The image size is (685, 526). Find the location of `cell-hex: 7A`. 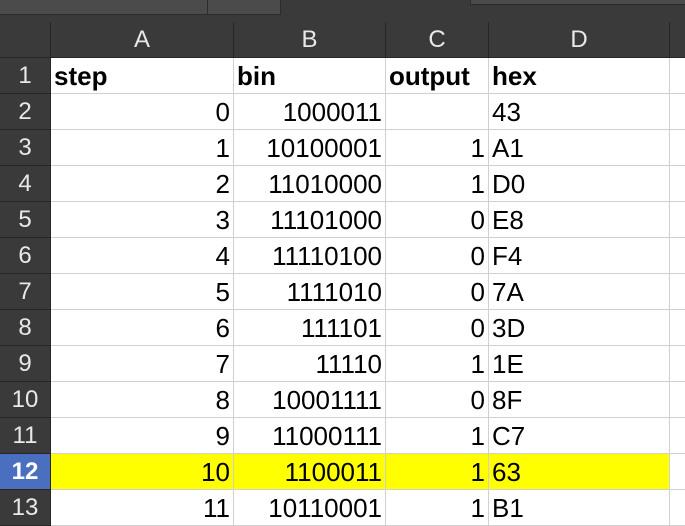

cell-hex: 7A is located at coordinates (579, 292).